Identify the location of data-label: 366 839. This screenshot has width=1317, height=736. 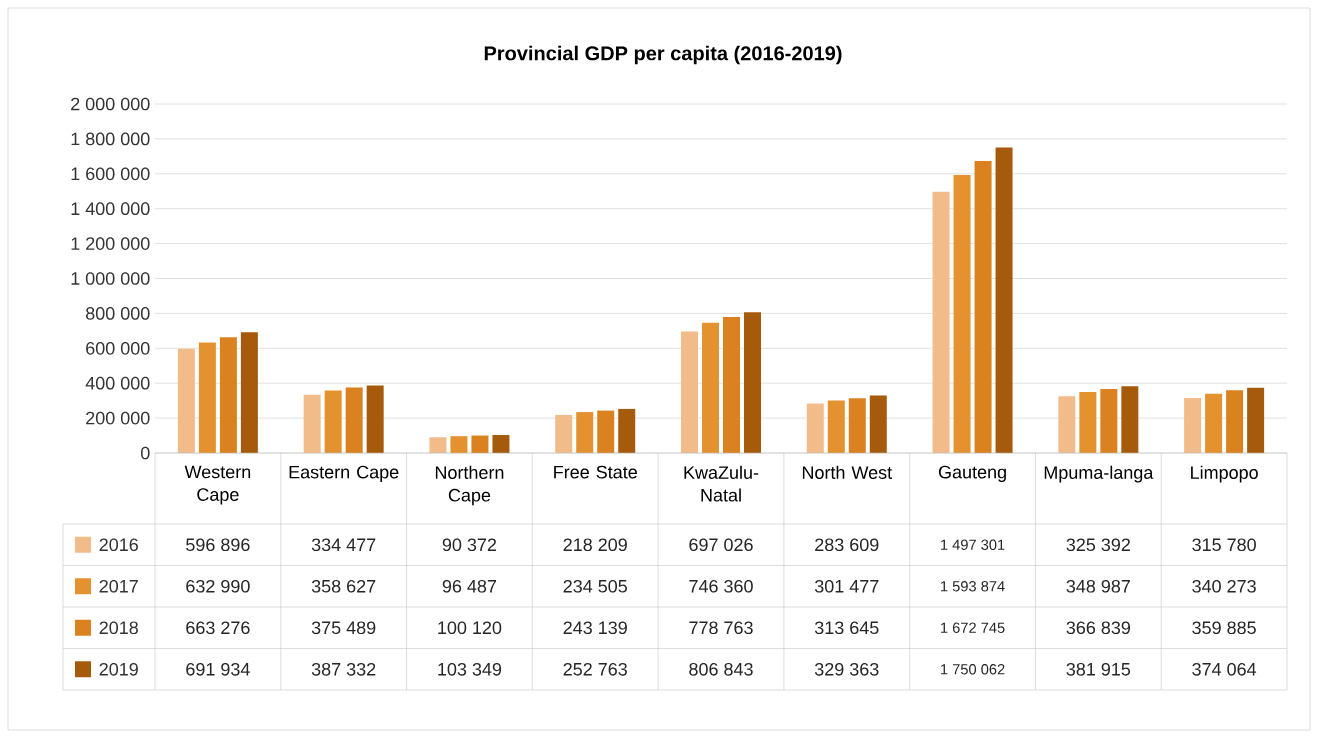
(1098, 628).